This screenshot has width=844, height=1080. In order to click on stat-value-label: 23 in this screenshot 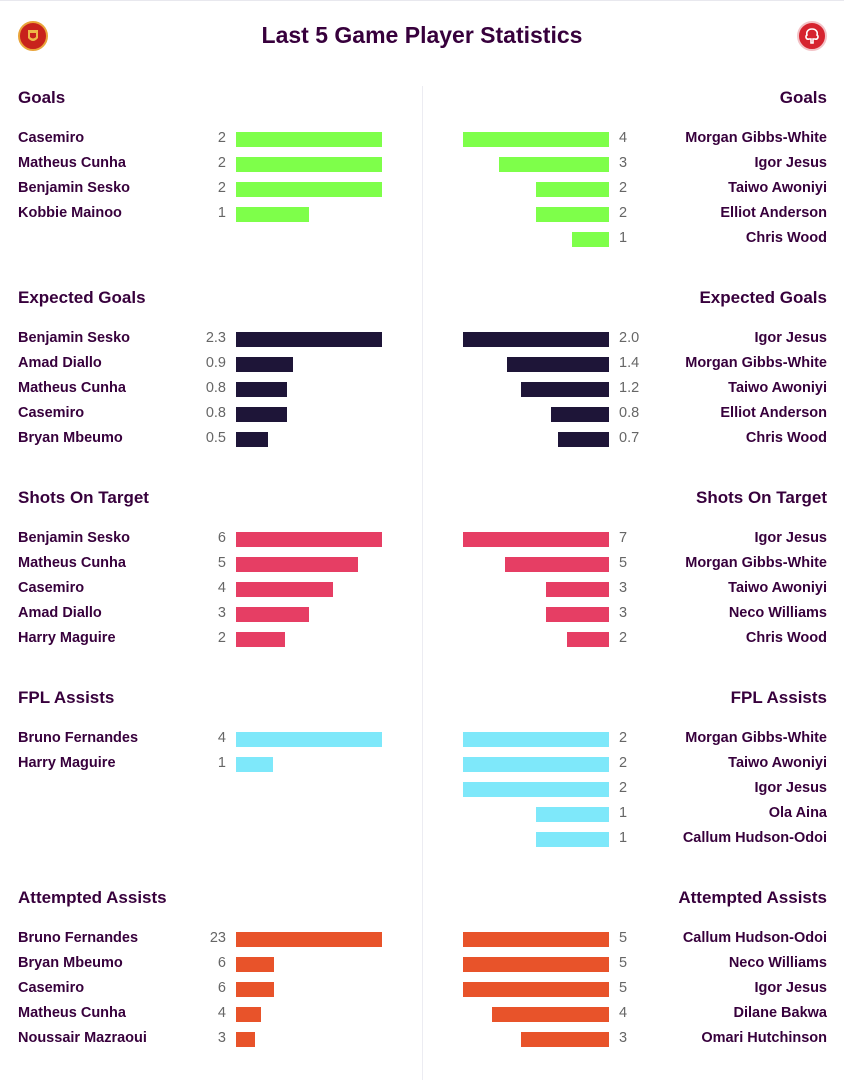, I will do `click(217, 938)`.